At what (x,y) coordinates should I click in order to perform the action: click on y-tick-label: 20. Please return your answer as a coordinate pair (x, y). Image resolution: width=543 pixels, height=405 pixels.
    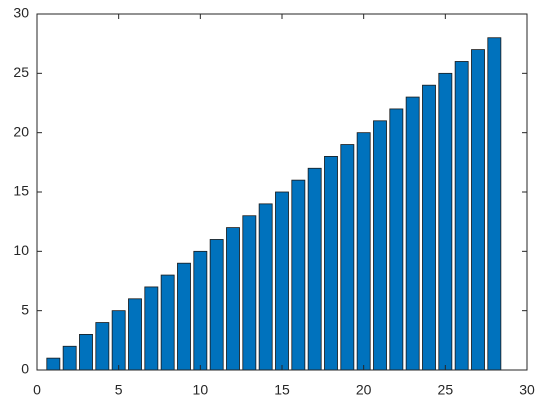
    Looking at the image, I should click on (21, 131).